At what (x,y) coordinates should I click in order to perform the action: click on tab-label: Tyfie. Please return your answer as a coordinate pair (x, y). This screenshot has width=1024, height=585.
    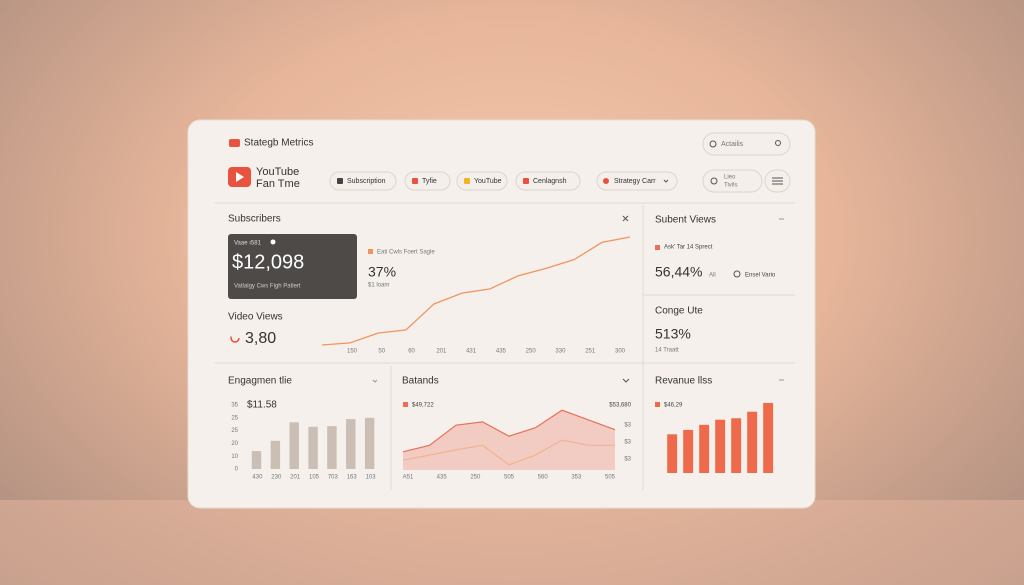
    Looking at the image, I should click on (429, 181).